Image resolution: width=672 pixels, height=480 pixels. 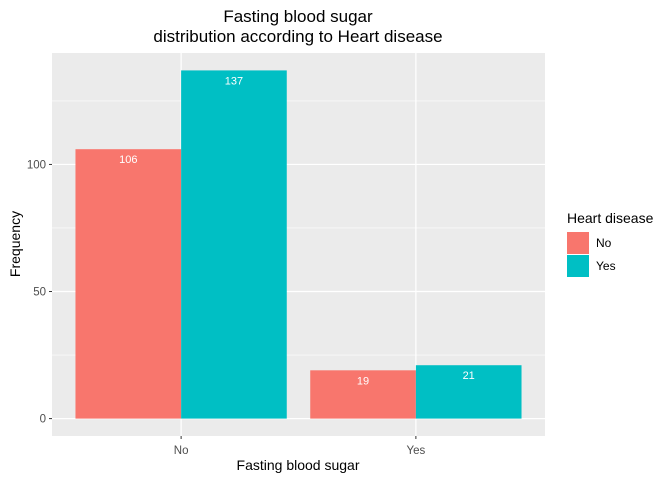 What do you see at coordinates (606, 266) in the screenshot?
I see `legend-label-yes: Yes` at bounding box center [606, 266].